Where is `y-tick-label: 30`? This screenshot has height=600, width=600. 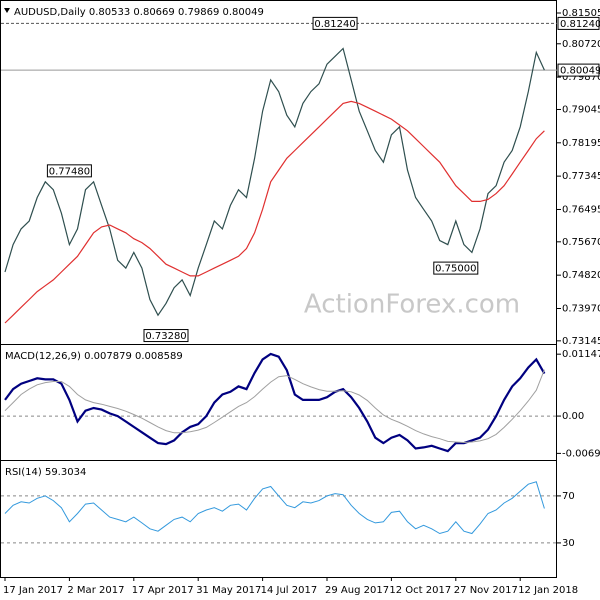 y-tick-label: 30 is located at coordinates (568, 543).